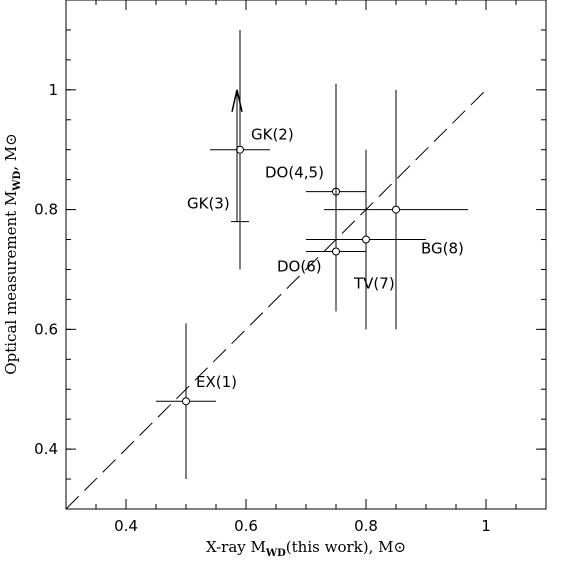 The height and width of the screenshot is (565, 575). What do you see at coordinates (236, 547) in the screenshot?
I see `x-label-main: X-ray M` at bounding box center [236, 547].